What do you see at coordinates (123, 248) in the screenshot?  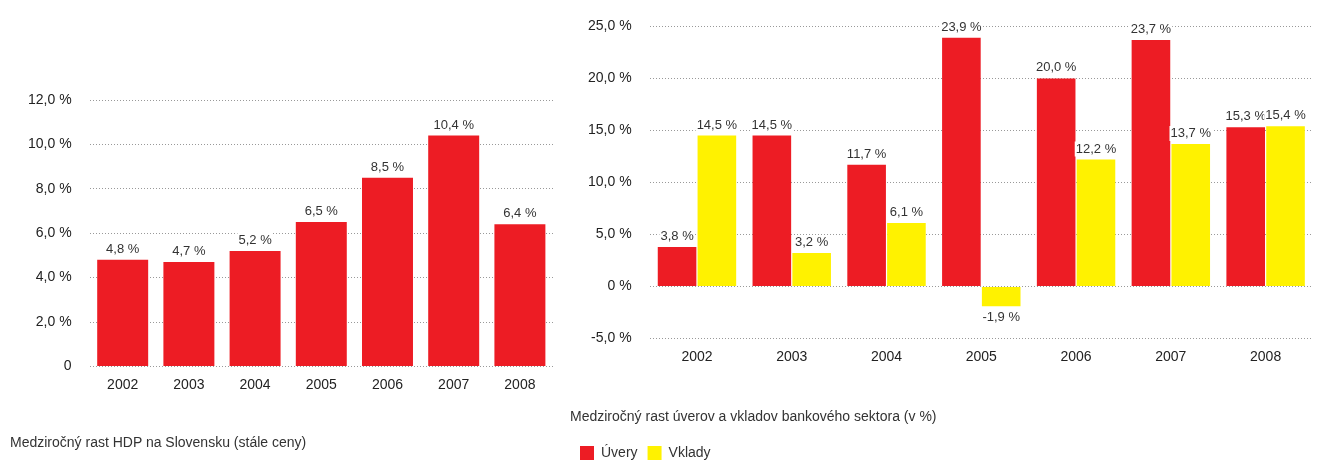 I see `data-label: 4,8 %` at bounding box center [123, 248].